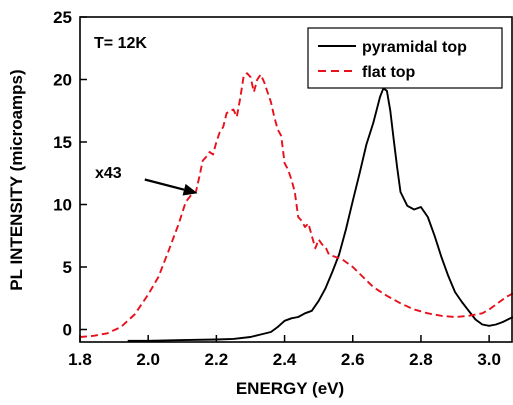 Image resolution: width=513 pixels, height=405 pixels. I want to click on y-axis-title: PL INTENSITY (microamps), so click(16, 179).